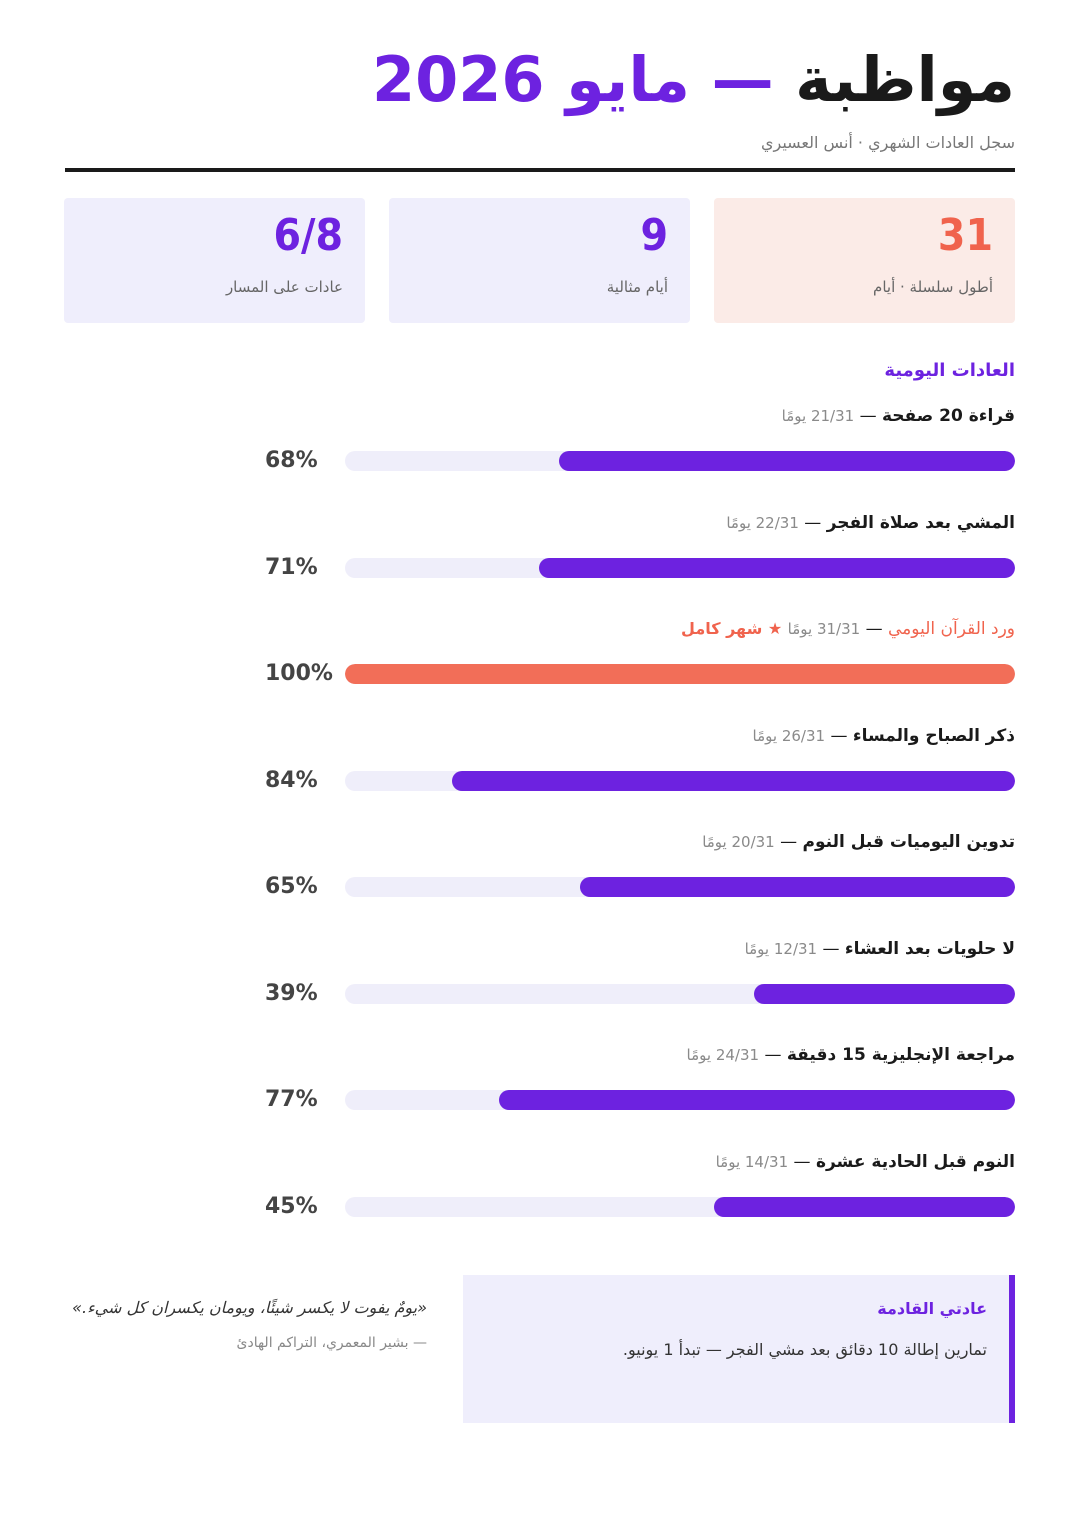  What do you see at coordinates (905, 79) in the screenshot?
I see `page-title-main: مواظبة` at bounding box center [905, 79].